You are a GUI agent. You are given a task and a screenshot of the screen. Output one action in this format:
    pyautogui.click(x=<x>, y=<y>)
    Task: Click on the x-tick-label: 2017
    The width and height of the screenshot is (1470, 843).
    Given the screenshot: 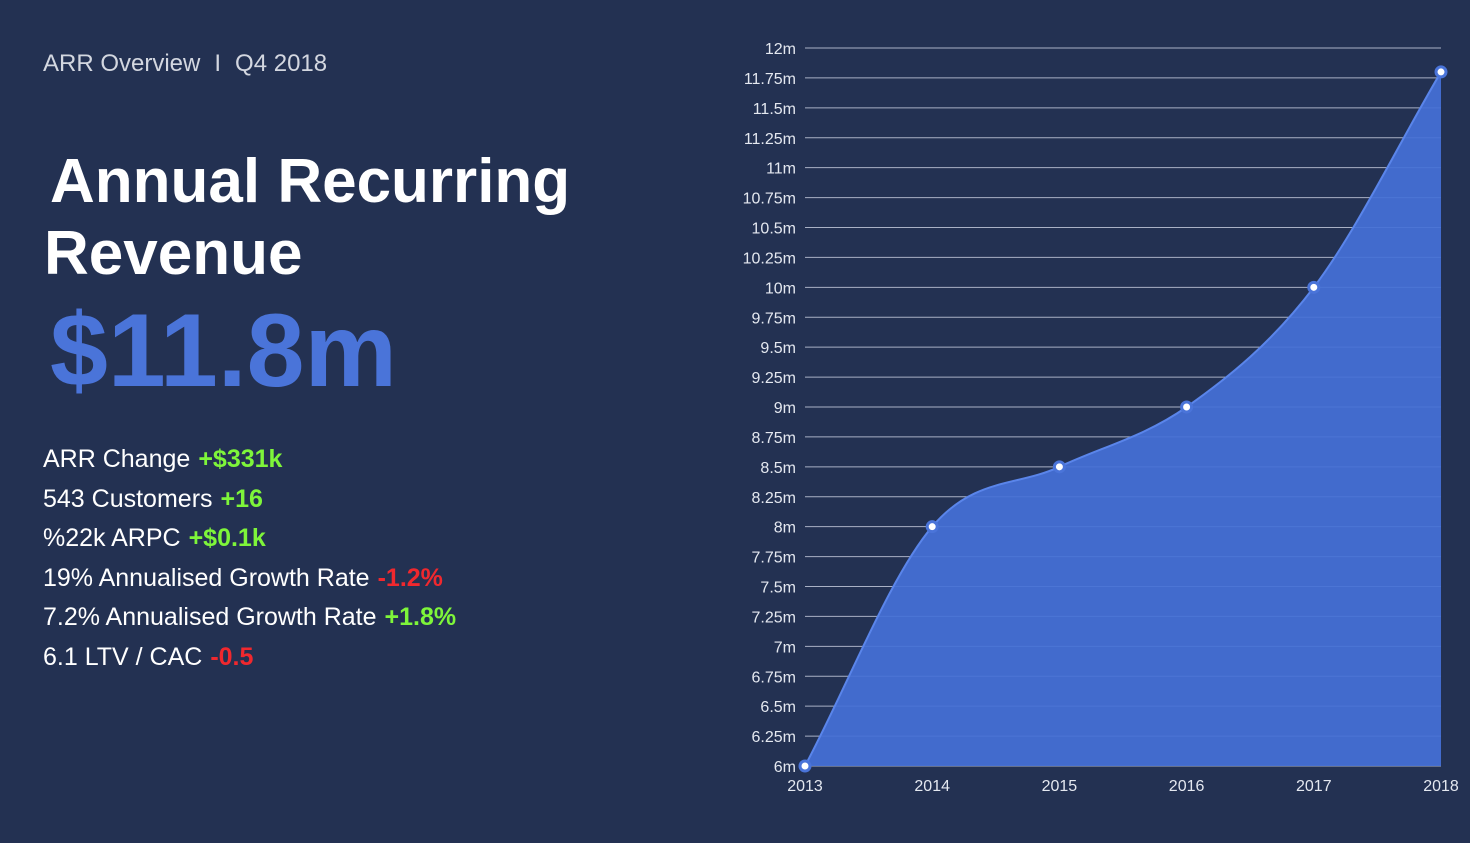 What is the action you would take?
    pyautogui.click(x=1314, y=786)
    